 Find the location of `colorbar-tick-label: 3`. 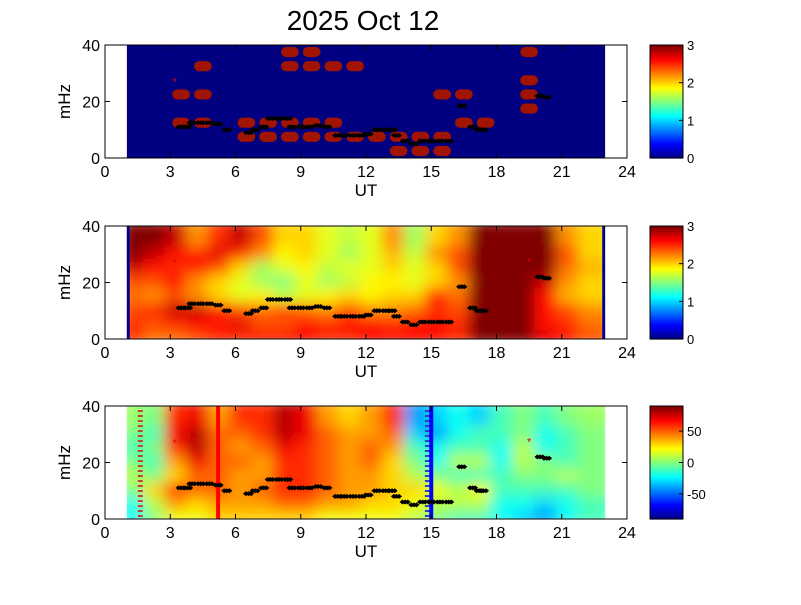

colorbar-tick-label: 3 is located at coordinates (690, 45).